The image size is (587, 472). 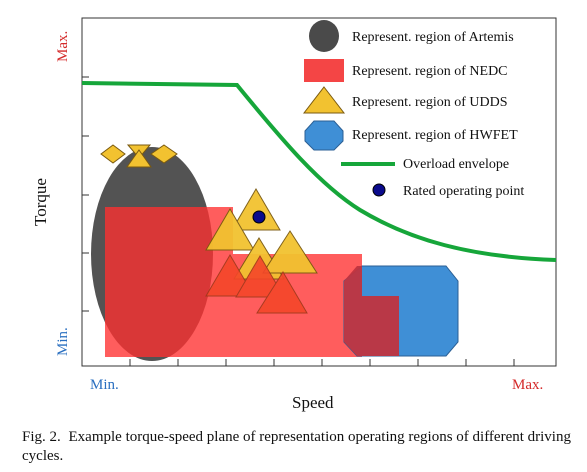 What do you see at coordinates (324, 70) in the screenshot?
I see `legend-nedc-swatch` at bounding box center [324, 70].